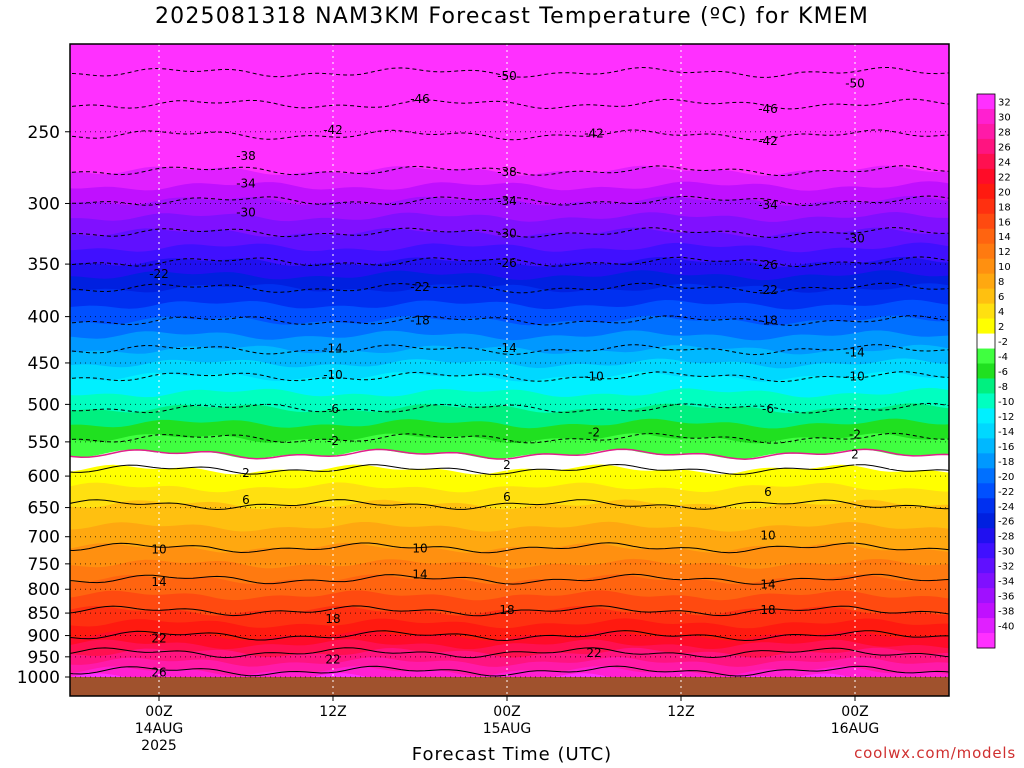  I want to click on y-tick-label: 750, so click(44, 565).